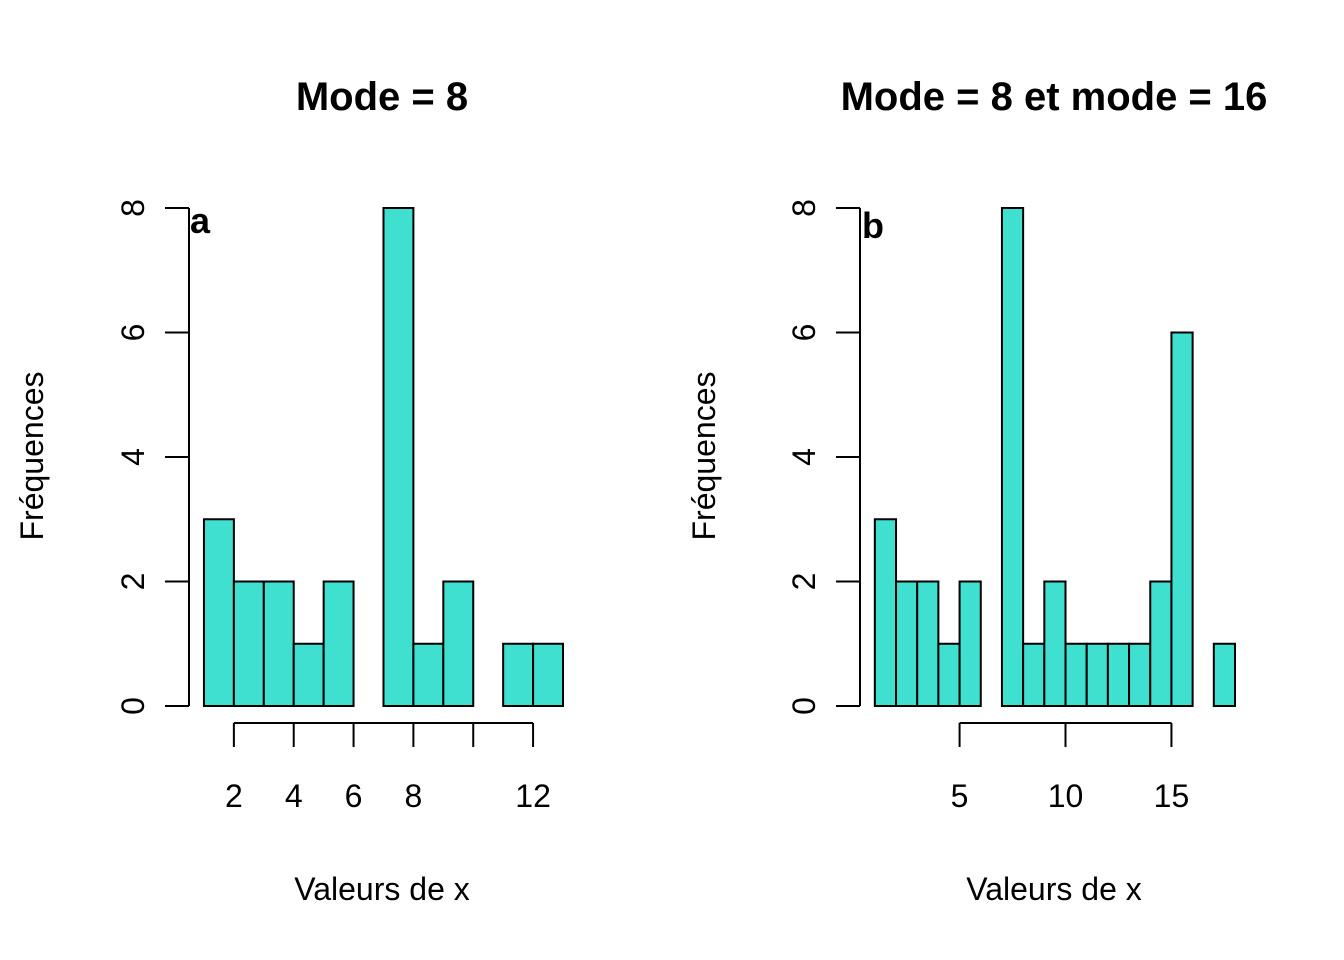 The image size is (1344, 960). I want to click on x-tick-label: 6, so click(354, 796).